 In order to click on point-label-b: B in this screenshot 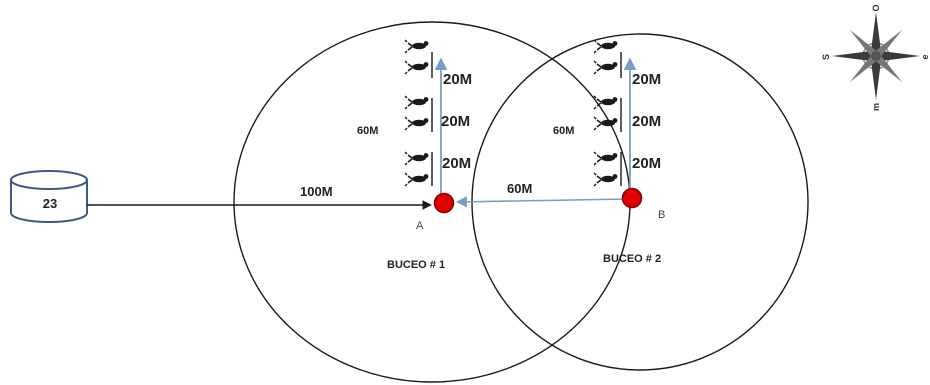, I will do `click(661, 215)`.